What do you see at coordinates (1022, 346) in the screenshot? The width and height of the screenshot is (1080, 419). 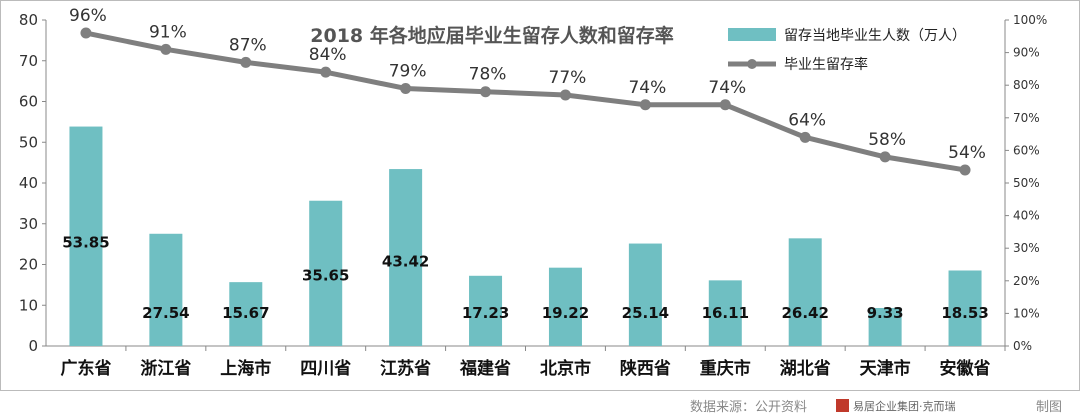 I see `y-right-tick-label: 0%` at bounding box center [1022, 346].